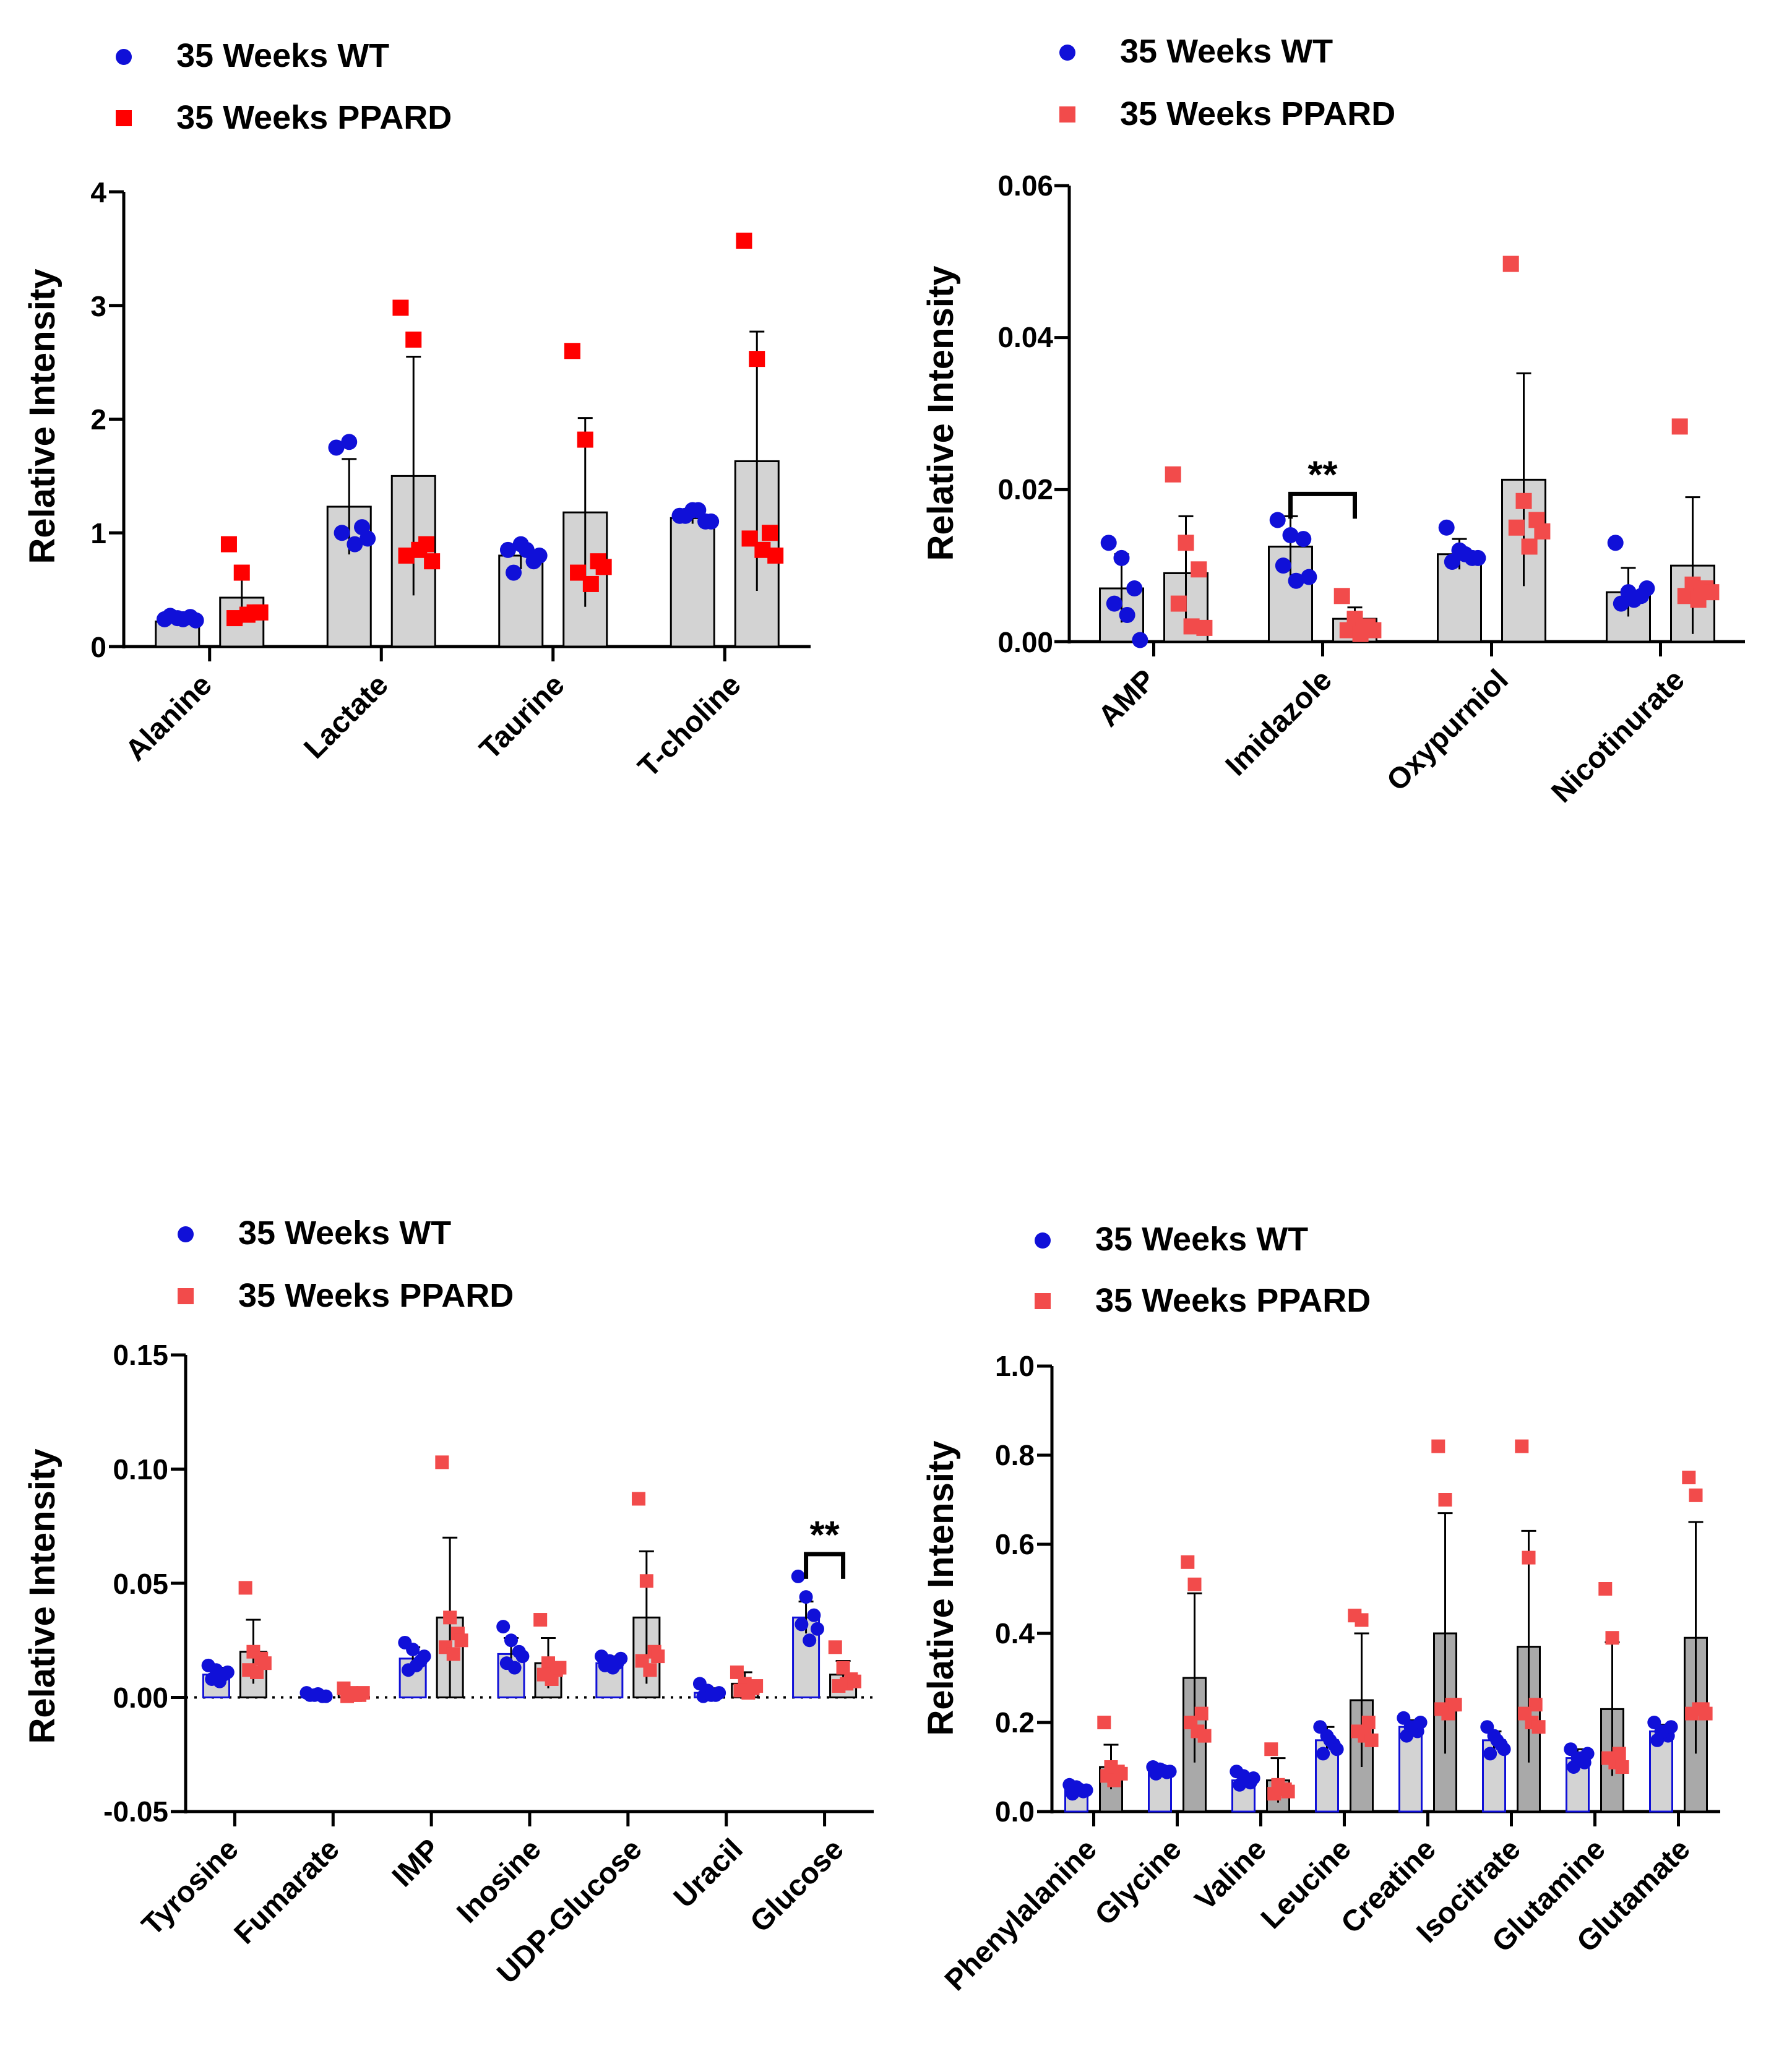  What do you see at coordinates (708, 1873) in the screenshot?
I see `svg-text: Uracil` at bounding box center [708, 1873].